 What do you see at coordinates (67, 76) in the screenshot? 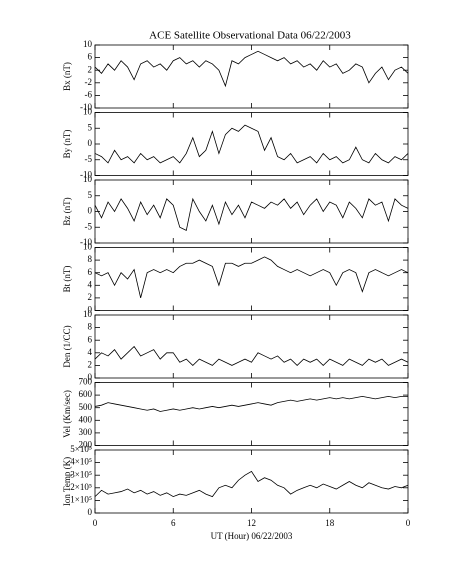
I see `y-axis-label: Bx (nT)` at bounding box center [67, 76].